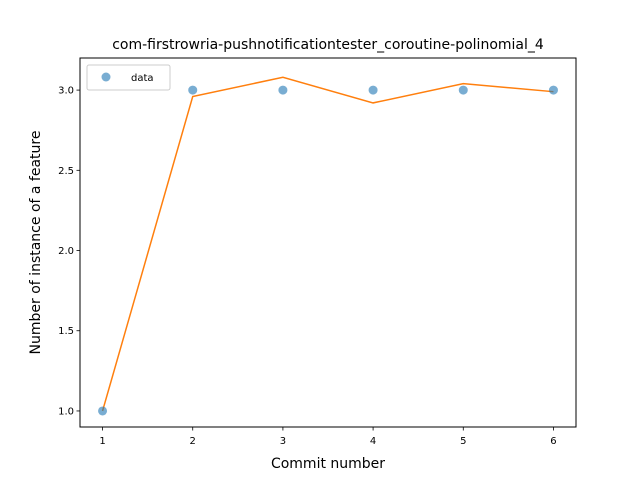 Image resolution: width=640 pixels, height=480 pixels. Describe the element at coordinates (66, 251) in the screenshot. I see `y-tick-label-2: 2.0` at that location.